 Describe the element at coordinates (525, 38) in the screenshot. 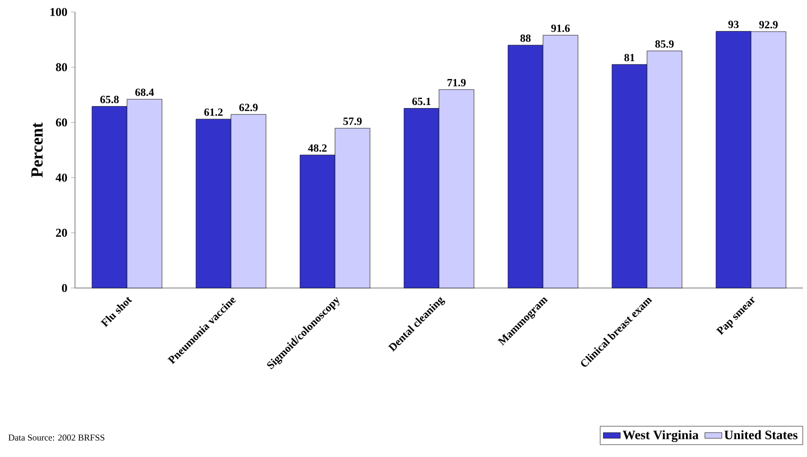

I see `data-label: 88` at that location.